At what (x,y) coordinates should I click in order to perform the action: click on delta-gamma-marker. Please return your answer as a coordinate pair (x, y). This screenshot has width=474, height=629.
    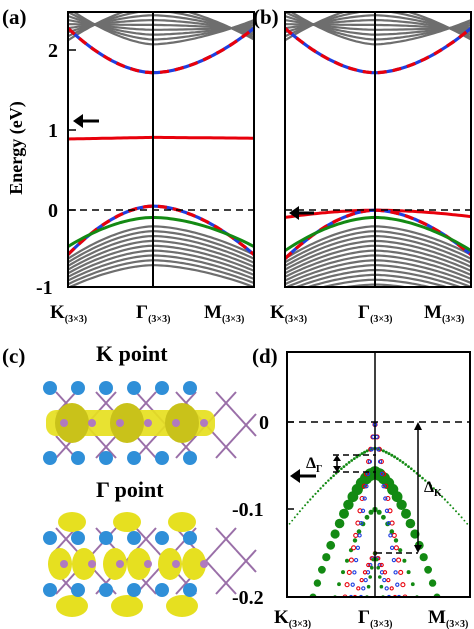
    Looking at the image, I should click on (354, 463).